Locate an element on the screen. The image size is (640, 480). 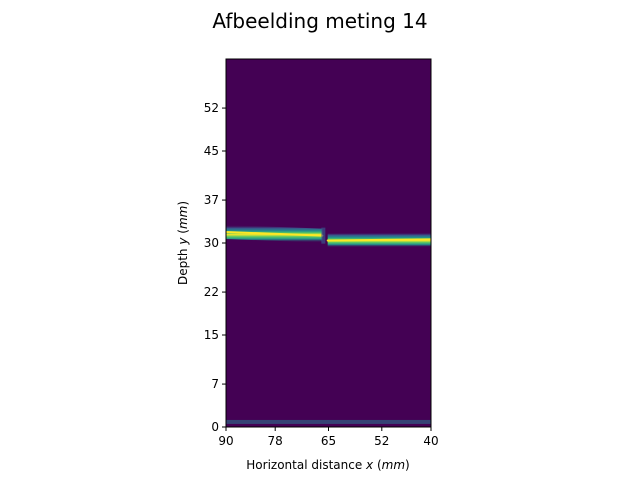
y-tick-label: 7 is located at coordinates (215, 384).